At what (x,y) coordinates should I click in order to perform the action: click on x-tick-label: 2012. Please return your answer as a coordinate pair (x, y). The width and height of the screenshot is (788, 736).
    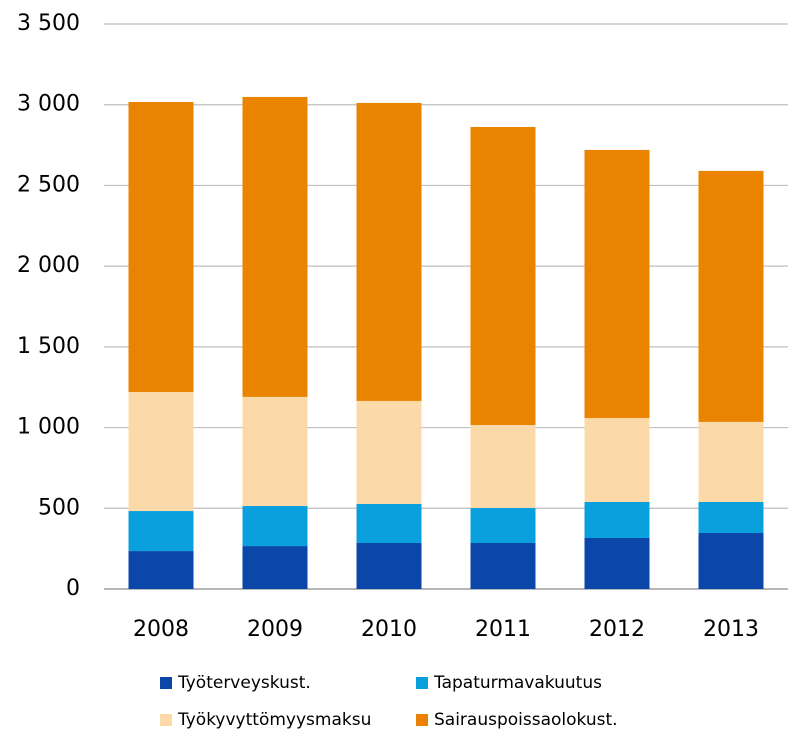
    Looking at the image, I should click on (617, 629).